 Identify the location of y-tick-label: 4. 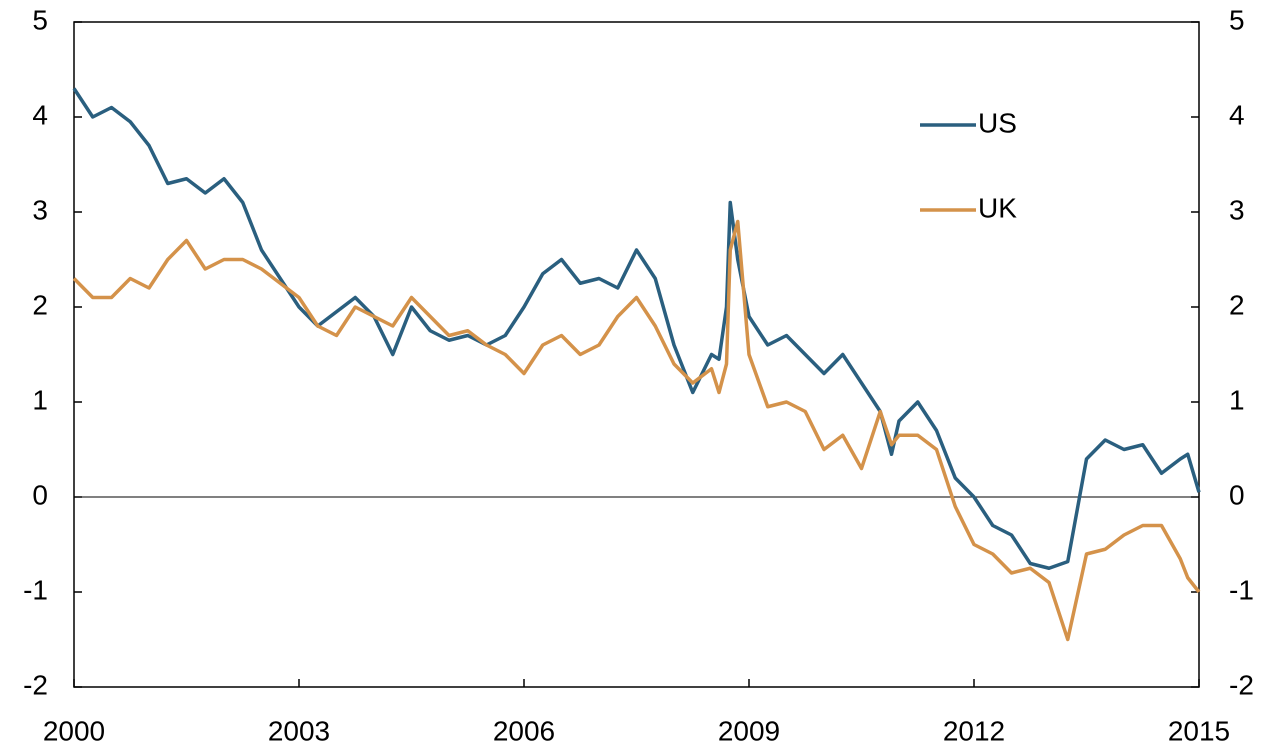
(40, 114).